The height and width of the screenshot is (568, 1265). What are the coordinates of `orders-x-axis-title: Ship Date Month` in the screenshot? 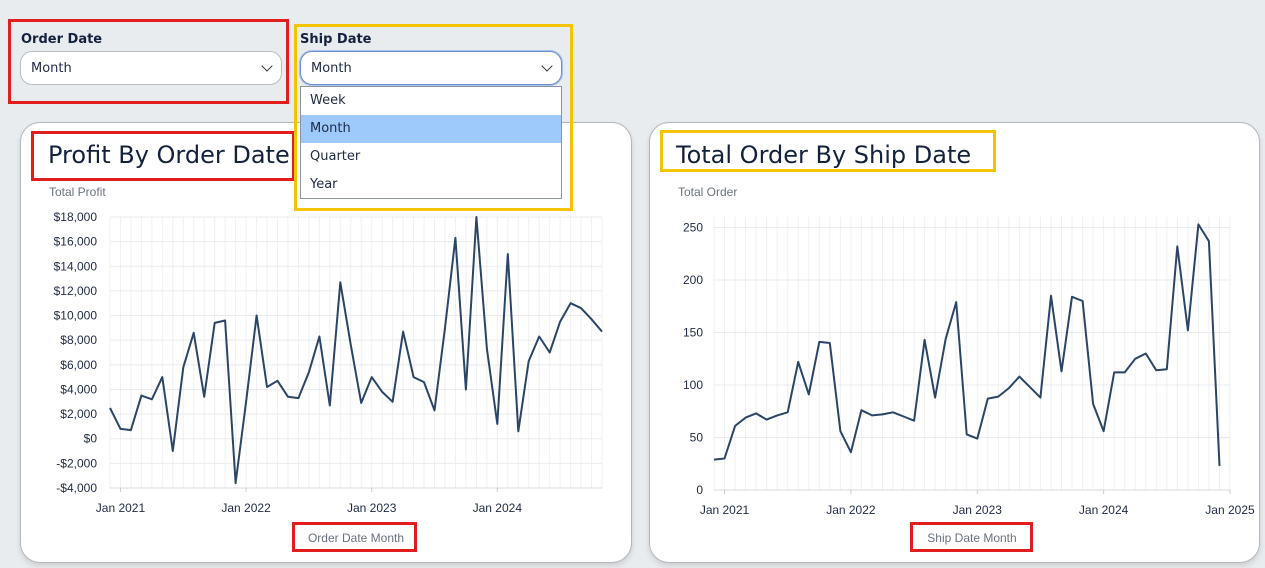 It's located at (971, 538).